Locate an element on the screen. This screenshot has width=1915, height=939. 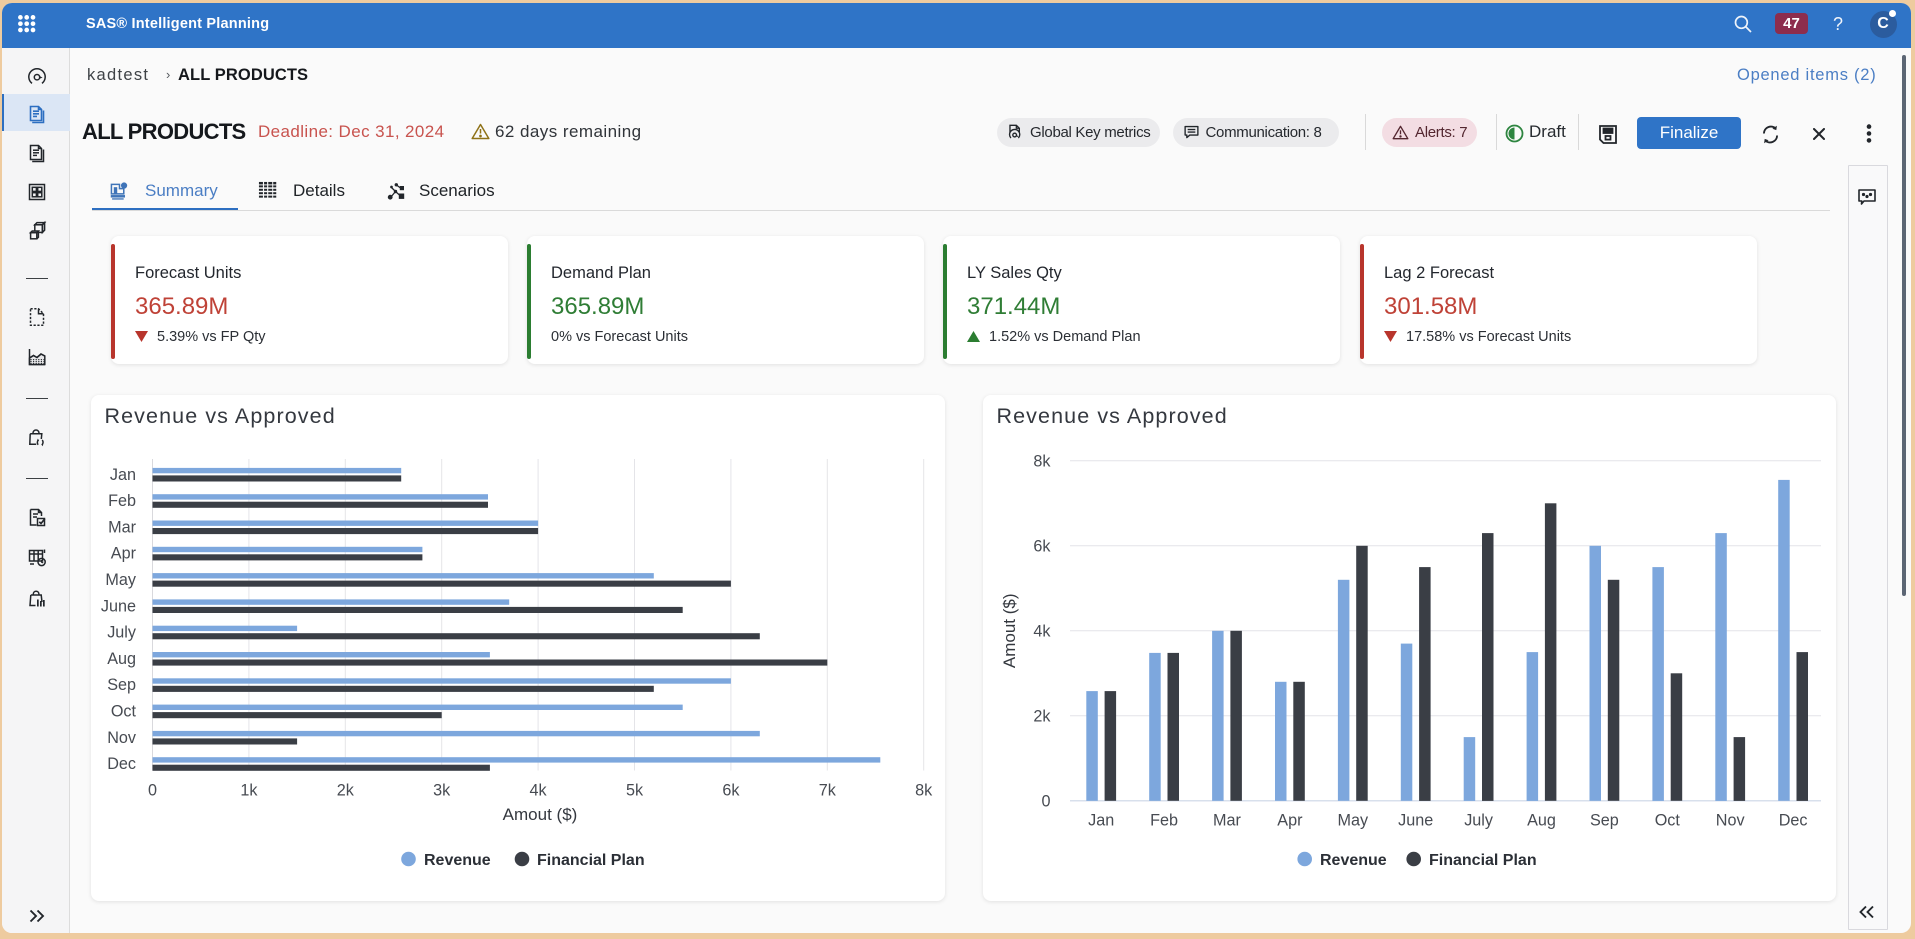
svg-text: 1k is located at coordinates (249, 791).